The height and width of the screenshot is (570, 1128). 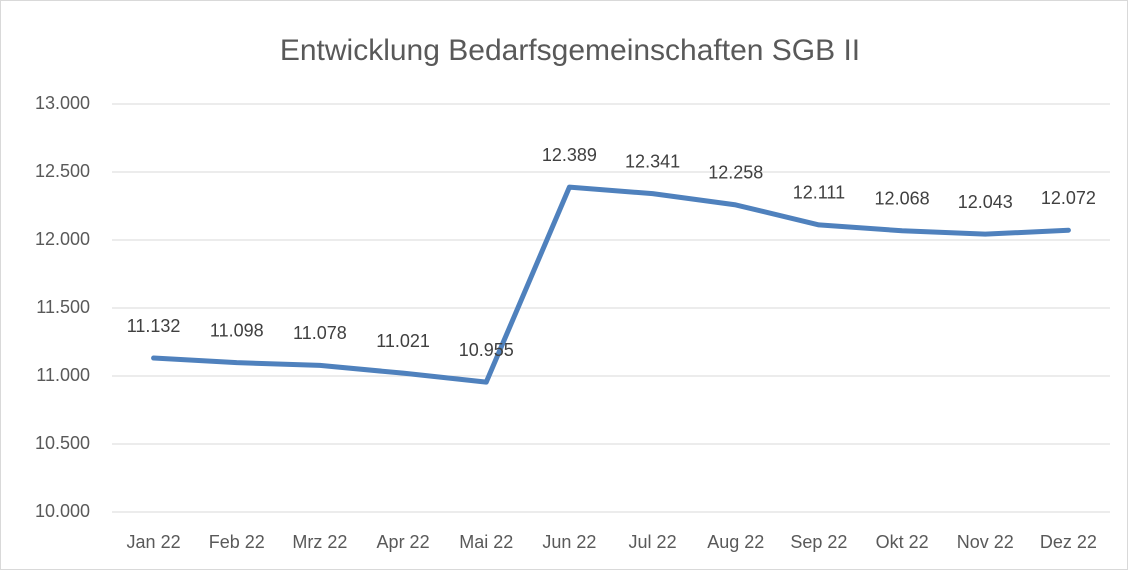 I want to click on x-tick-label: Mai 22, so click(x=486, y=542).